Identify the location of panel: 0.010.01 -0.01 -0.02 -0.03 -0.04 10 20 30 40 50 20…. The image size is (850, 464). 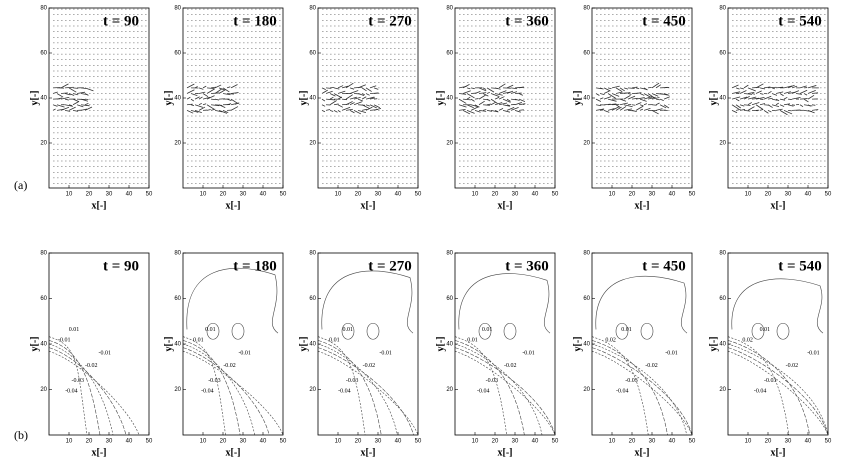
(360, 355).